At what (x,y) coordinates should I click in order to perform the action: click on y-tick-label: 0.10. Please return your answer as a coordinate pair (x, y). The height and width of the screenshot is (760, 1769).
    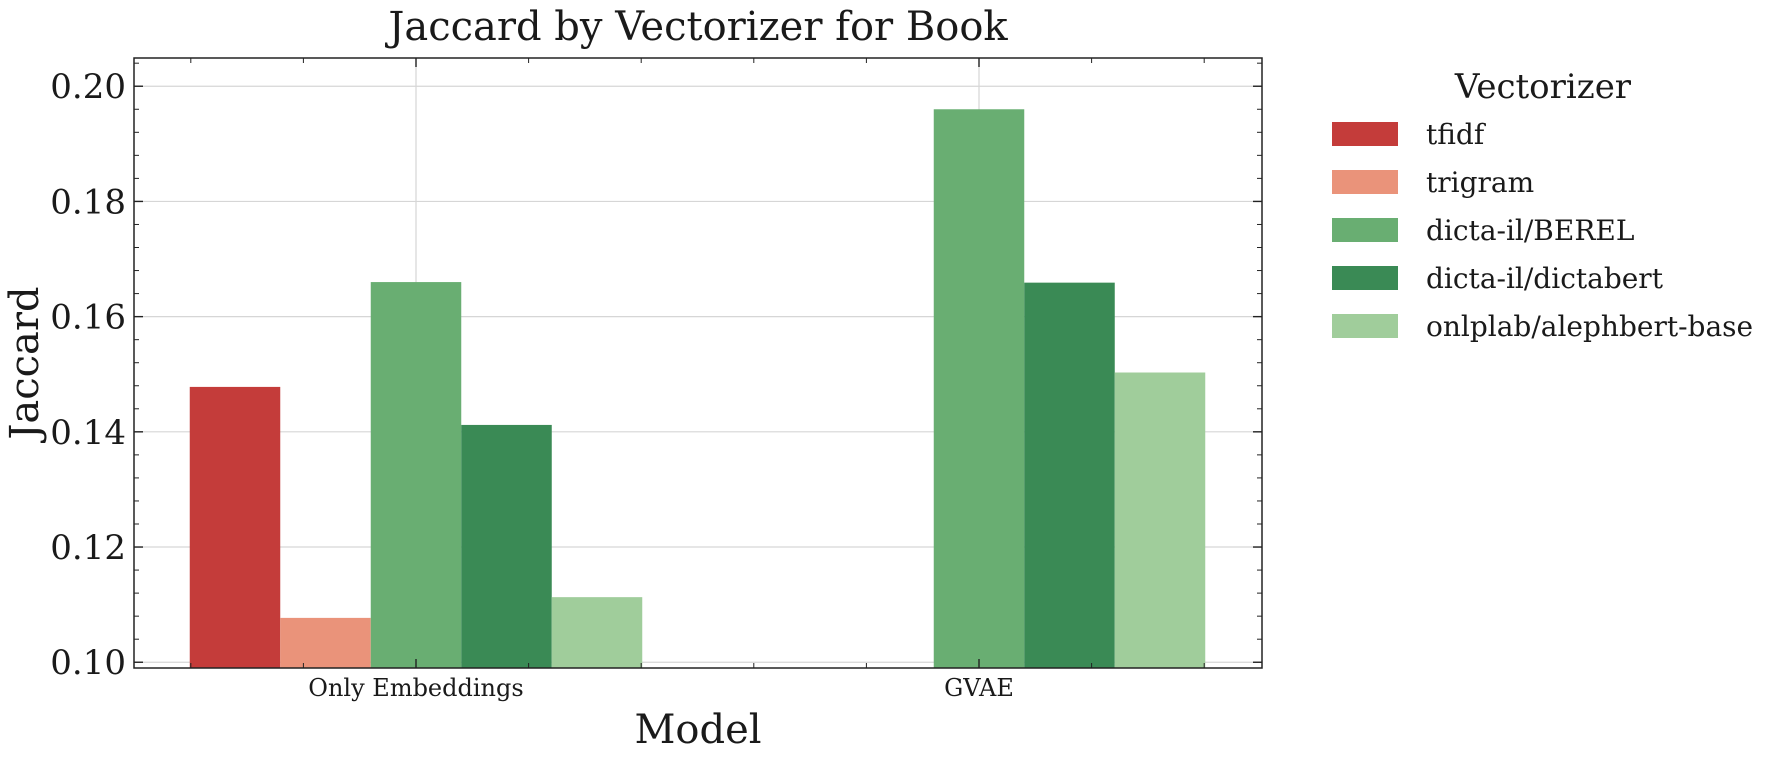
    Looking at the image, I should click on (88, 663).